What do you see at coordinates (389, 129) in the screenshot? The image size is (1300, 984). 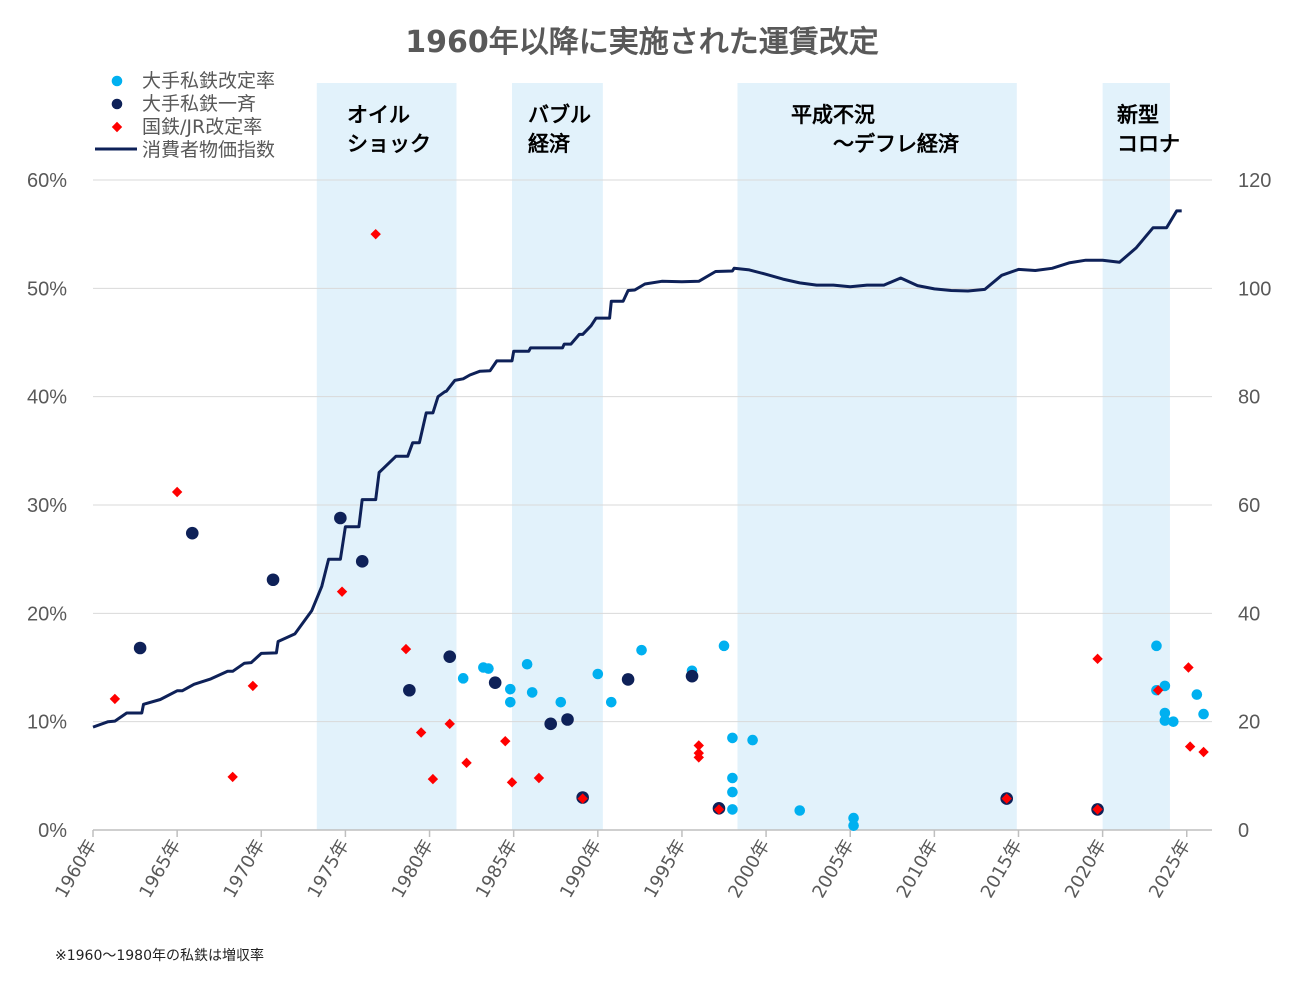 I see `period-label-0: オイルショック` at bounding box center [389, 129].